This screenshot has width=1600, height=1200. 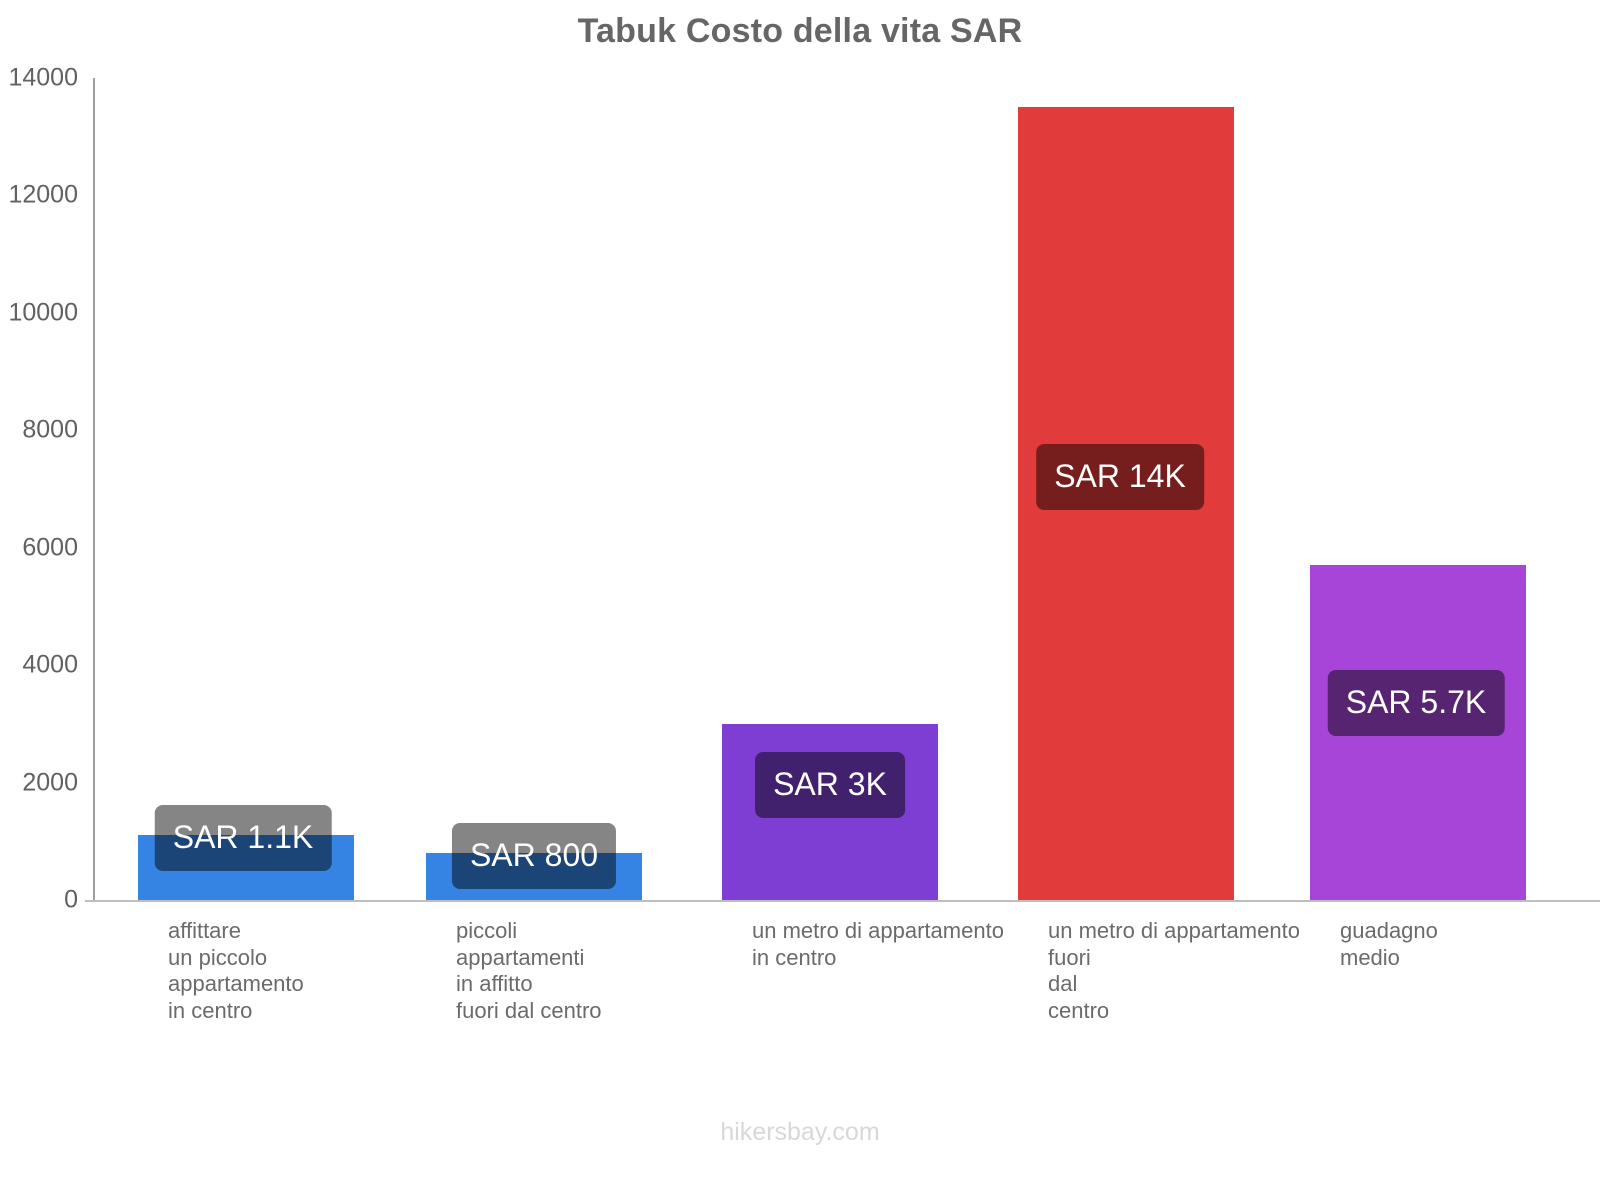 I want to click on y-tick-label: 0, so click(x=71, y=899).